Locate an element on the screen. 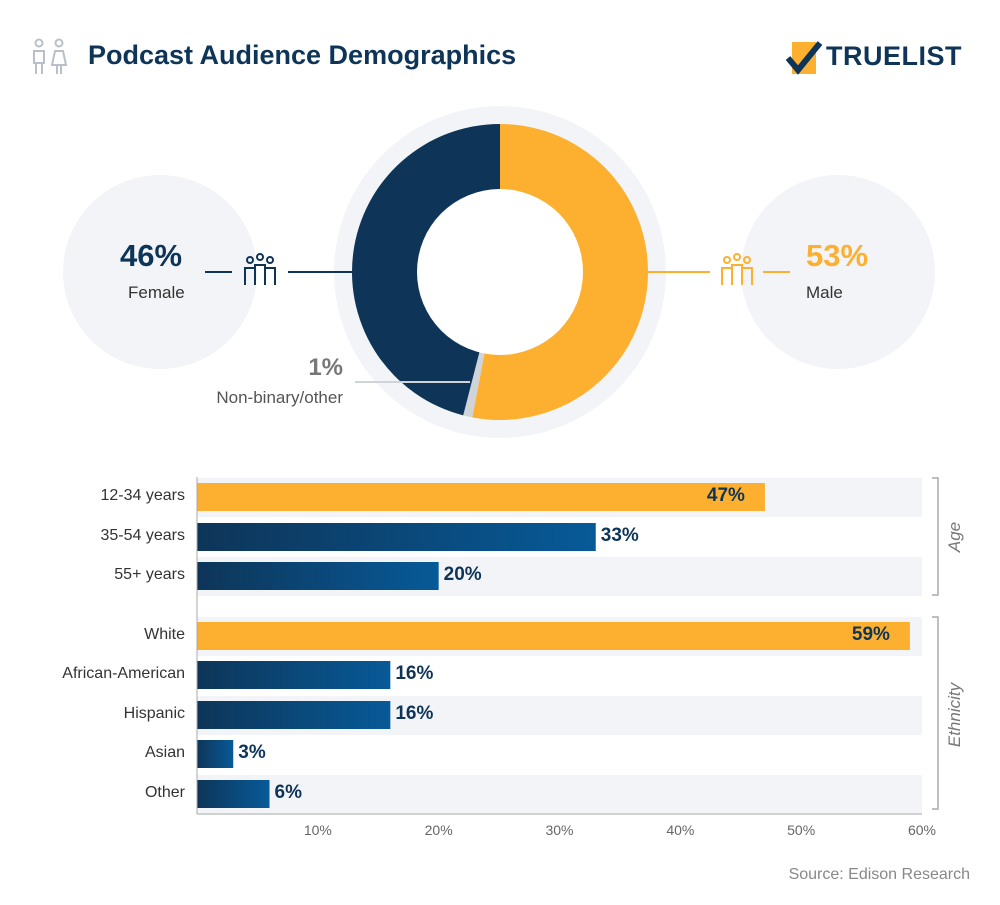 This screenshot has width=1000, height=905. tick-label: 40% is located at coordinates (680, 830).